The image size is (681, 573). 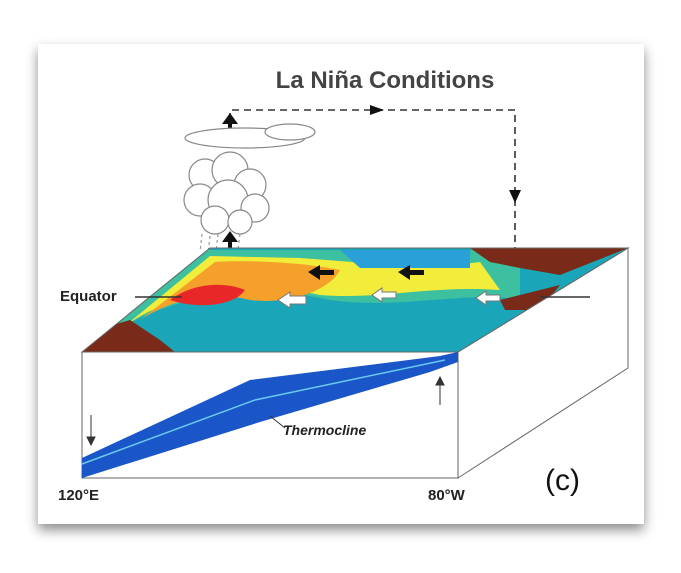 What do you see at coordinates (447, 495) in the screenshot?
I see `east-label: 80°W` at bounding box center [447, 495].